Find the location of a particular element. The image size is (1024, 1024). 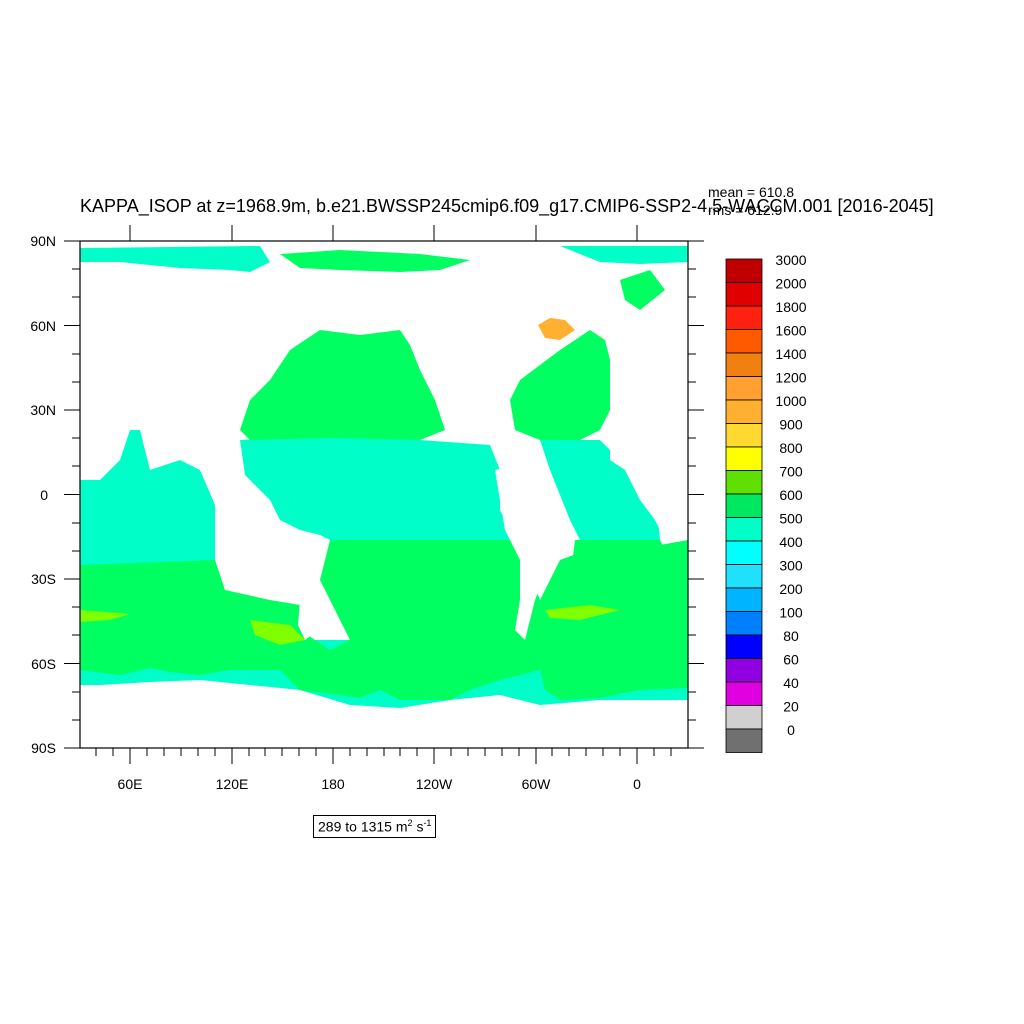

colorbar-label: 2000 is located at coordinates (790, 284).